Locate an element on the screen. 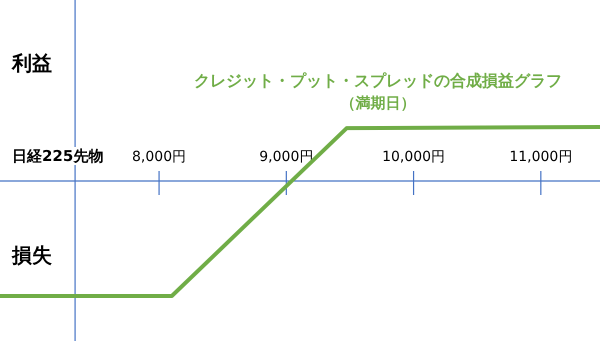  chart-title: クレジット・プット・スプレッドの合成損益グラフ is located at coordinates (378, 80).